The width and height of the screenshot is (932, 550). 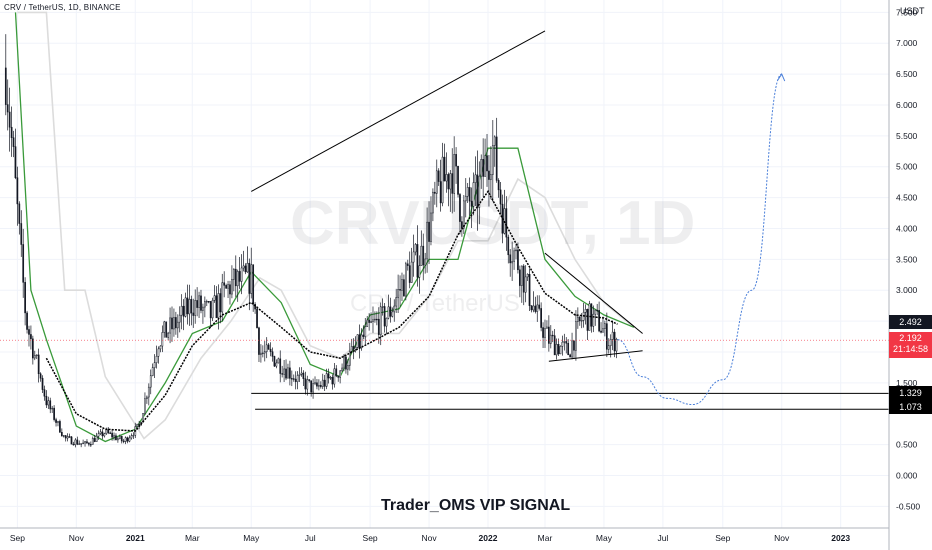 What do you see at coordinates (435, 303) in the screenshot?
I see `watermark-name: CRV / TetherUS` at bounding box center [435, 303].